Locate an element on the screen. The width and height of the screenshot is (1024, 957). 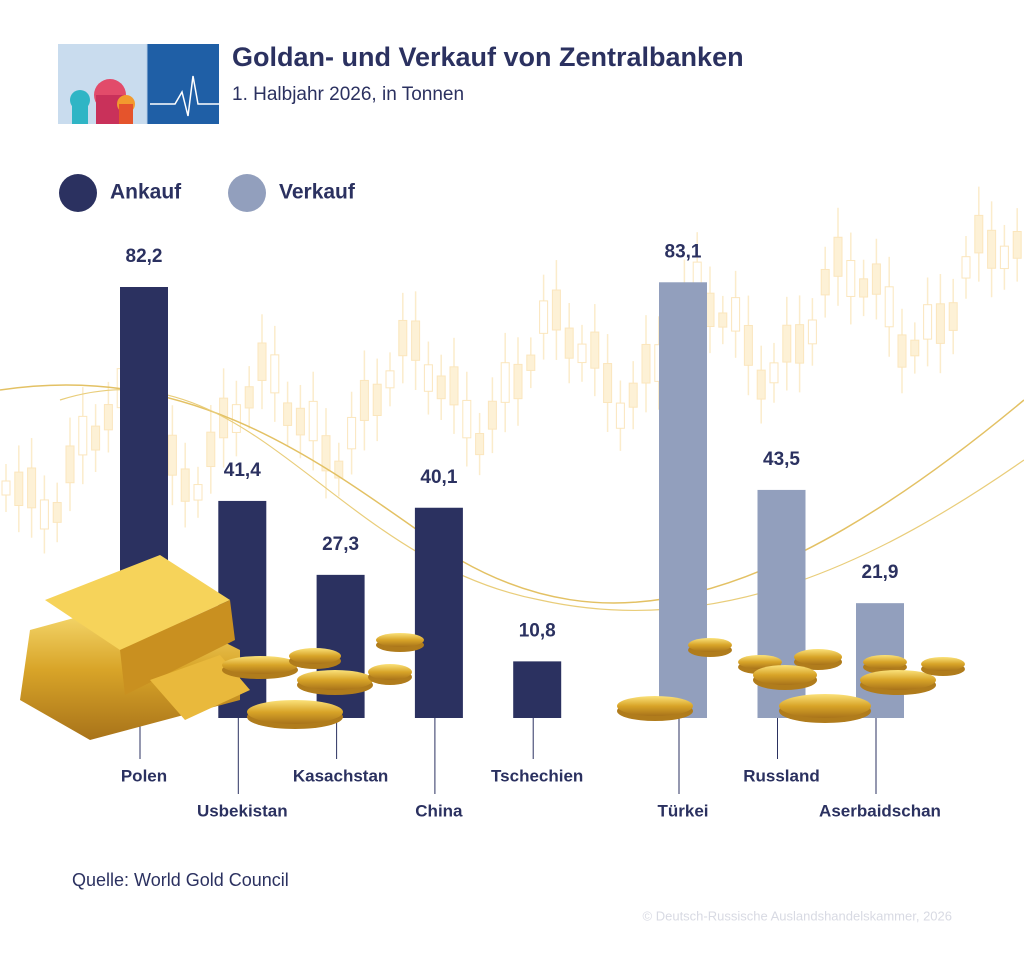
value-label: 40,1 is located at coordinates (438, 477).